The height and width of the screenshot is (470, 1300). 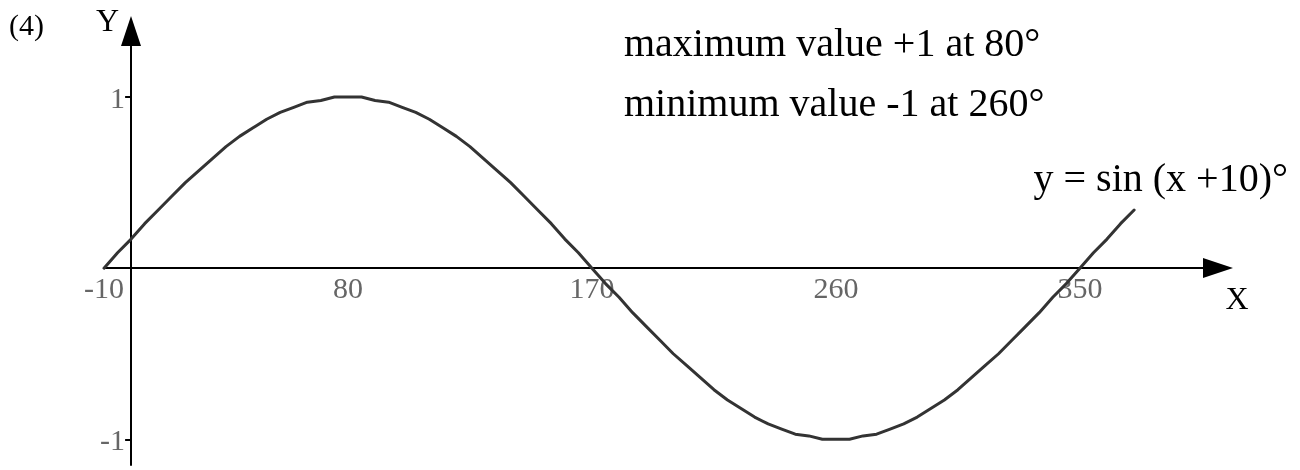 I want to click on series-label: y = sin (x +10)°, so click(x=1160, y=178).